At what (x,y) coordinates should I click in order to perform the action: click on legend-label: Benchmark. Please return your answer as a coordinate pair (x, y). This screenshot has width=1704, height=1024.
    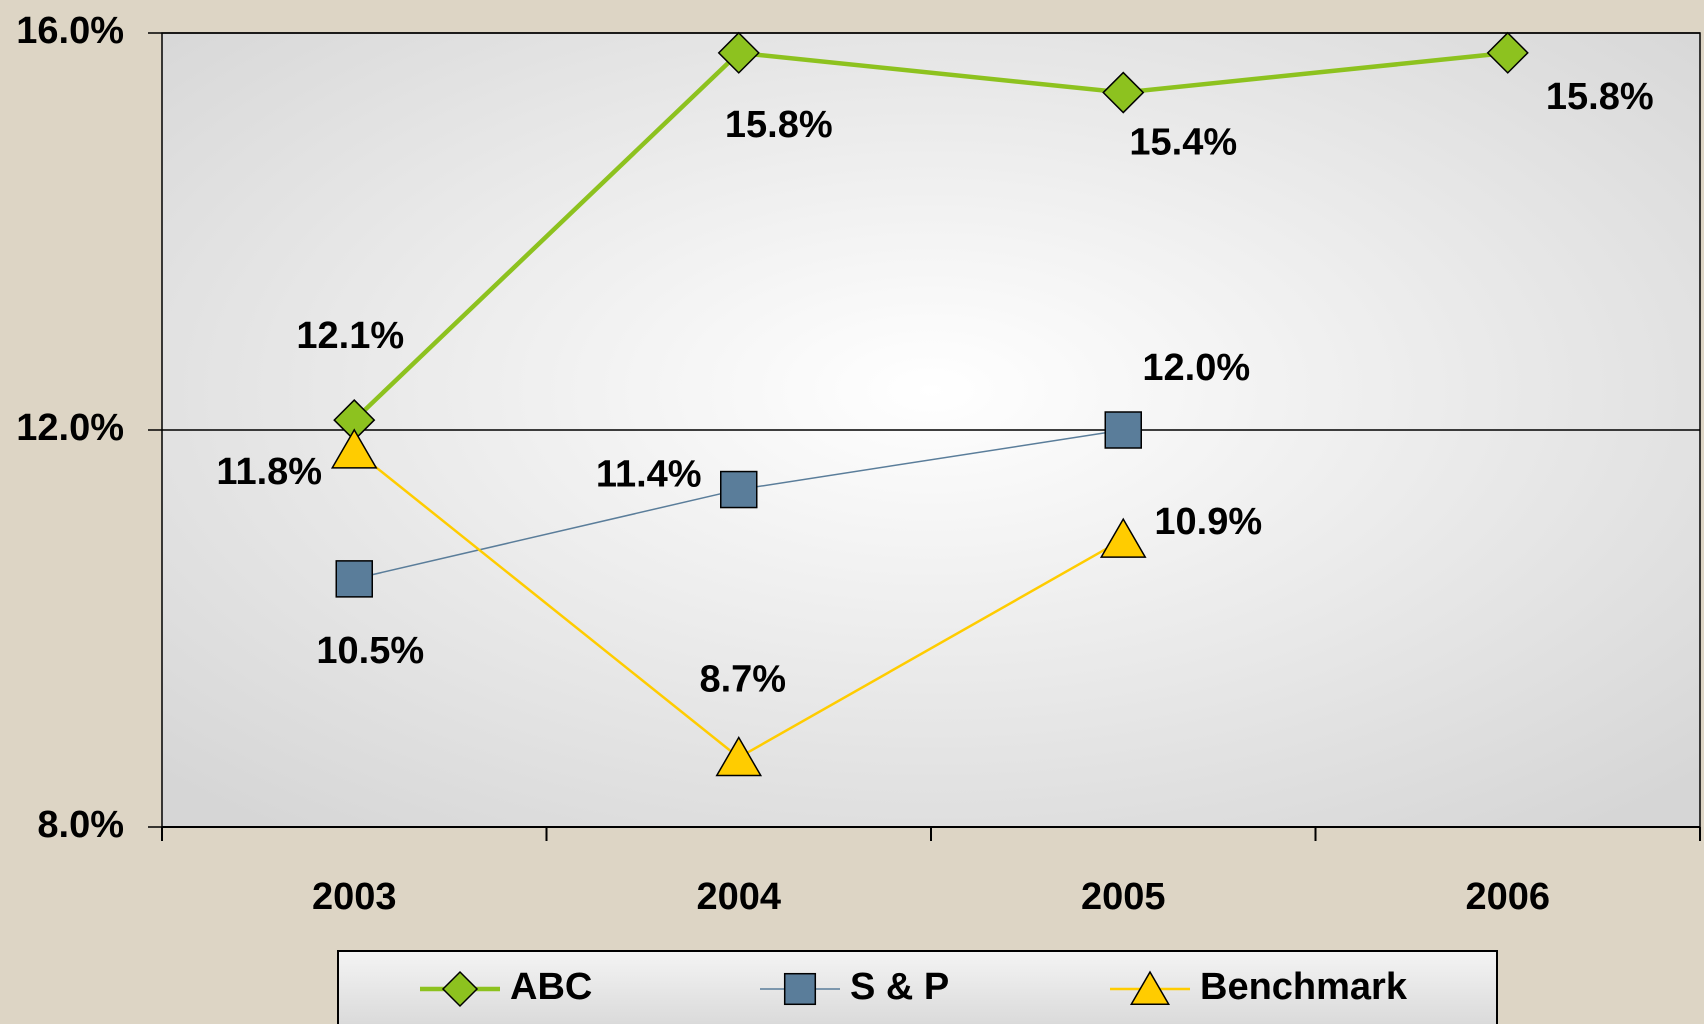
    Looking at the image, I should click on (1304, 987).